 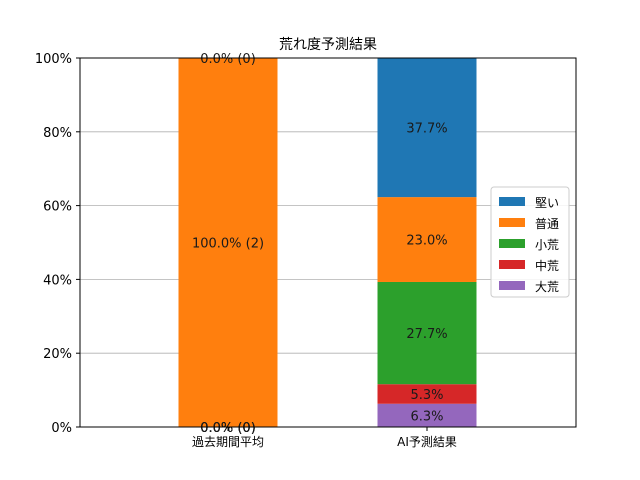 I want to click on y-tick-label: 20%, so click(x=57, y=354).